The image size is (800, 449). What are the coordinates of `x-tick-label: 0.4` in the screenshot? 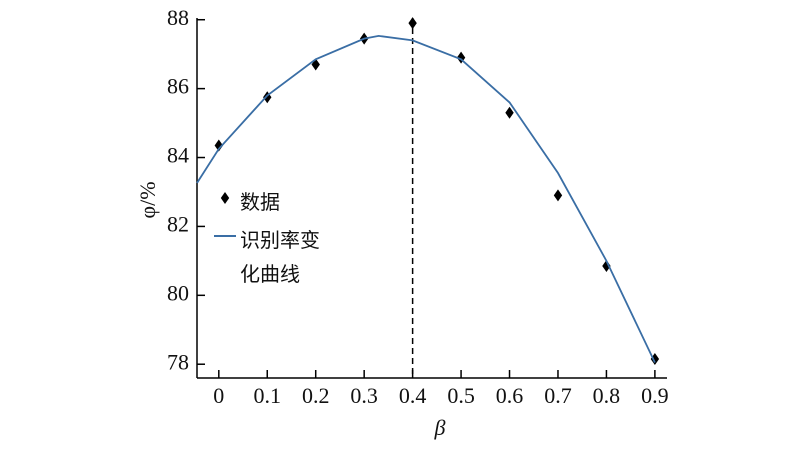 It's located at (413, 395).